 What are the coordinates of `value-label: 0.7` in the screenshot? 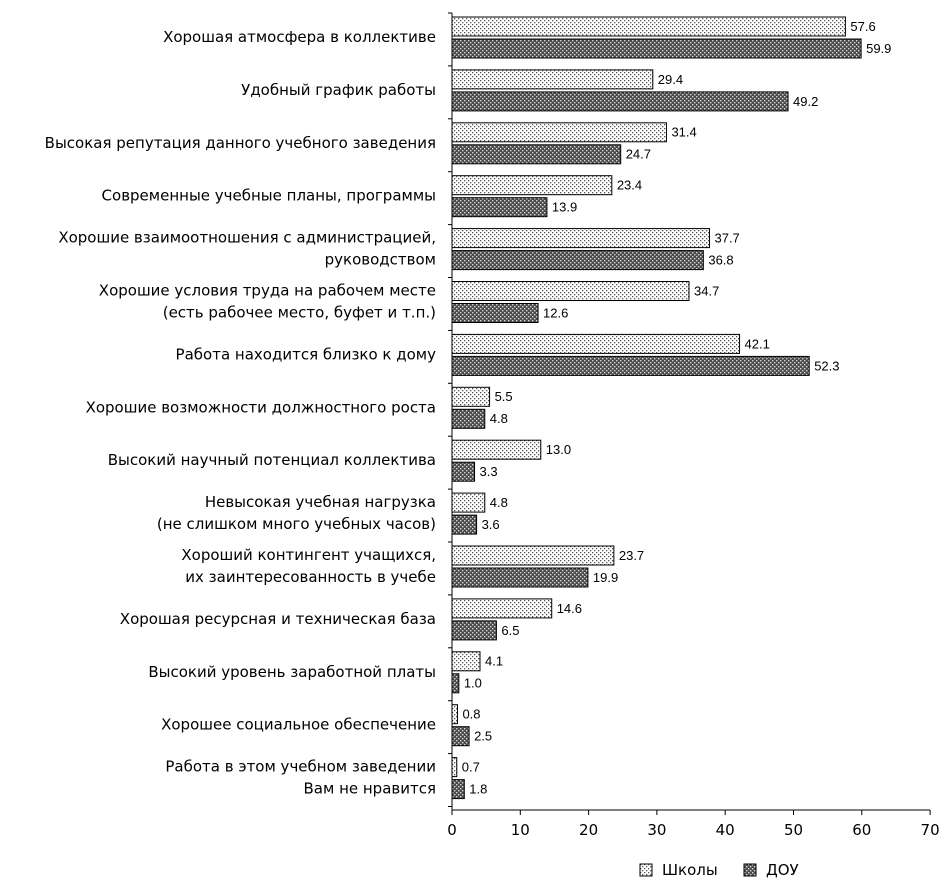 It's located at (471, 767).